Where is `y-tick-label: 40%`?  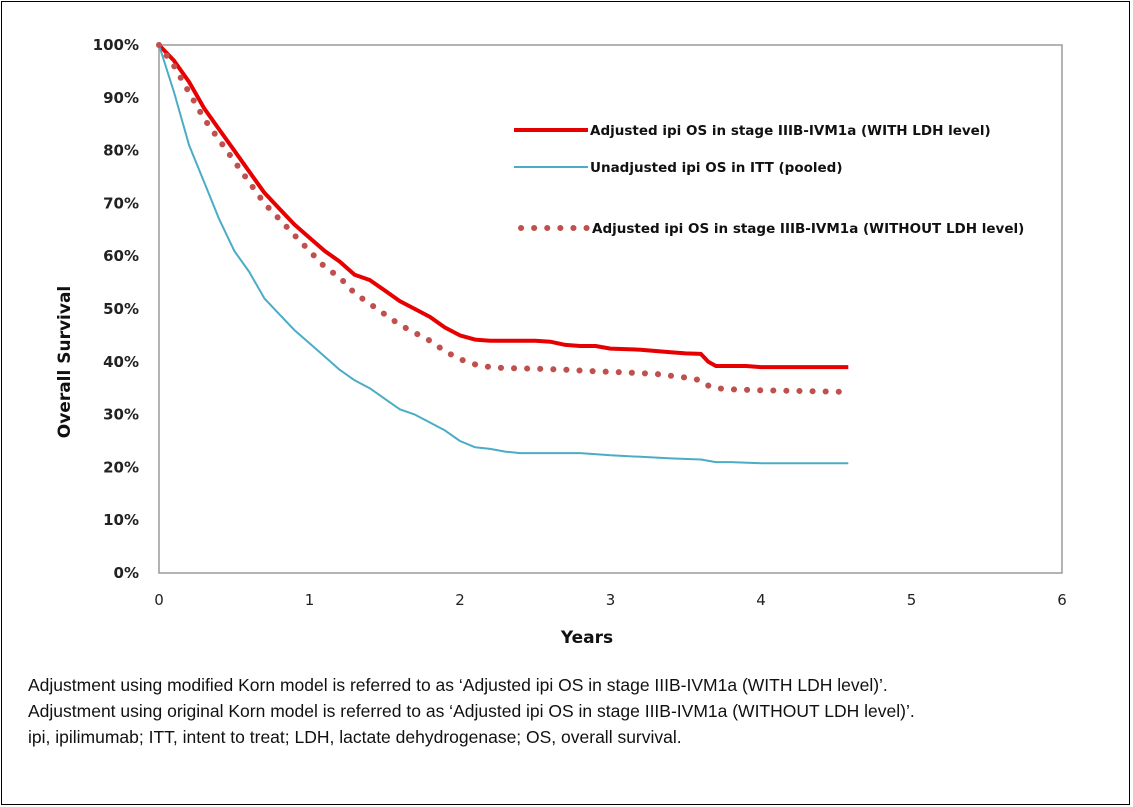
y-tick-label: 40% is located at coordinates (121, 362).